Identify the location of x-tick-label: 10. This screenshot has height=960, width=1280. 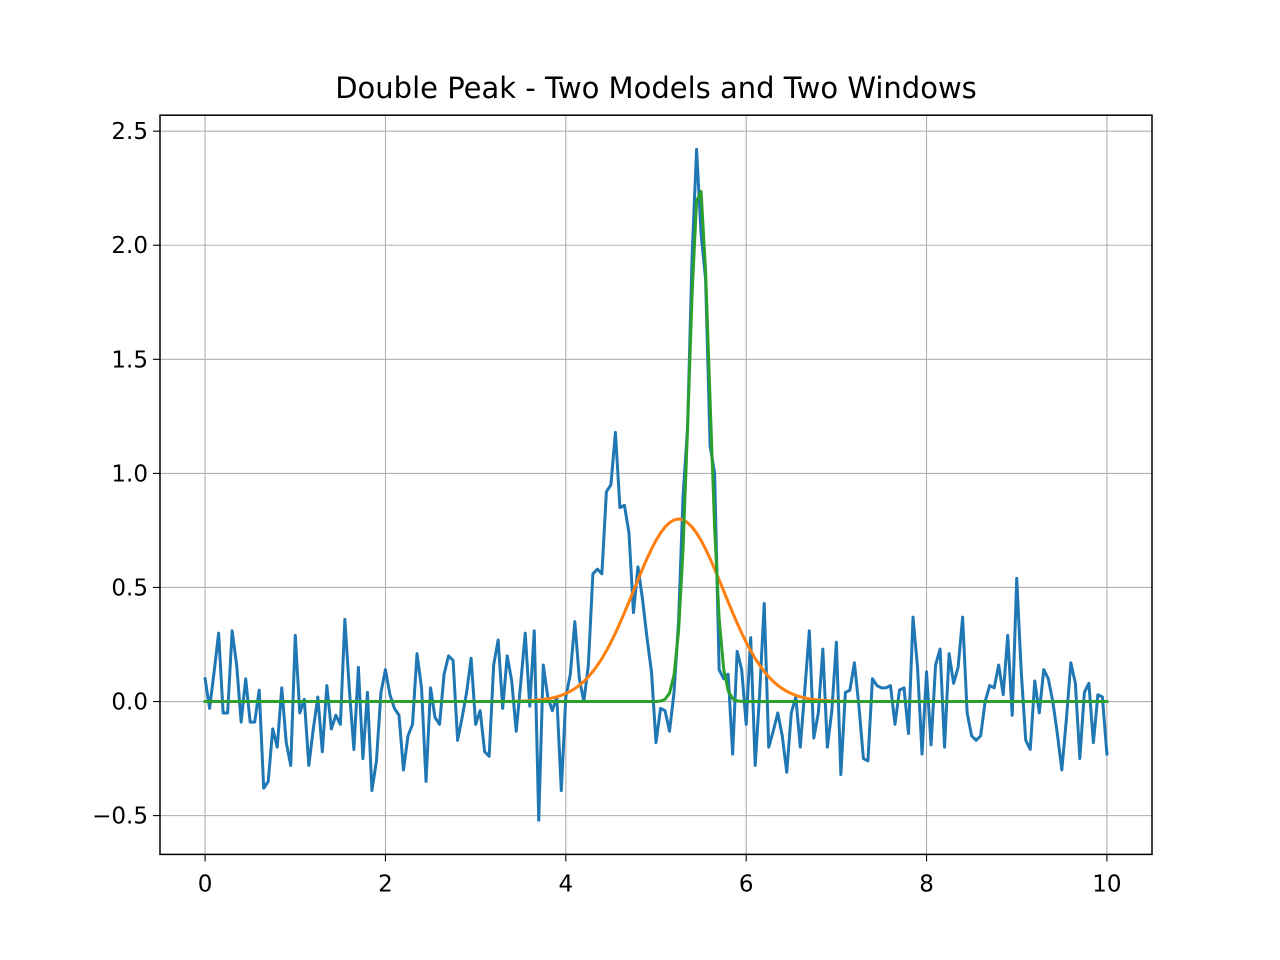
(1106, 884).